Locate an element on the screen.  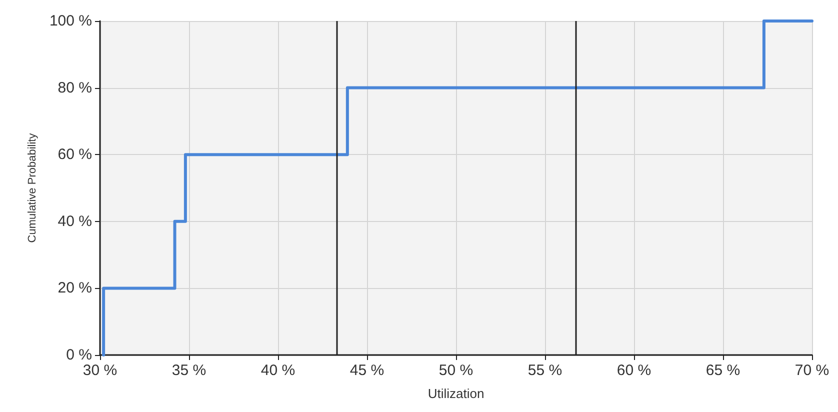
y-tick-label: 80 % is located at coordinates (75, 87).